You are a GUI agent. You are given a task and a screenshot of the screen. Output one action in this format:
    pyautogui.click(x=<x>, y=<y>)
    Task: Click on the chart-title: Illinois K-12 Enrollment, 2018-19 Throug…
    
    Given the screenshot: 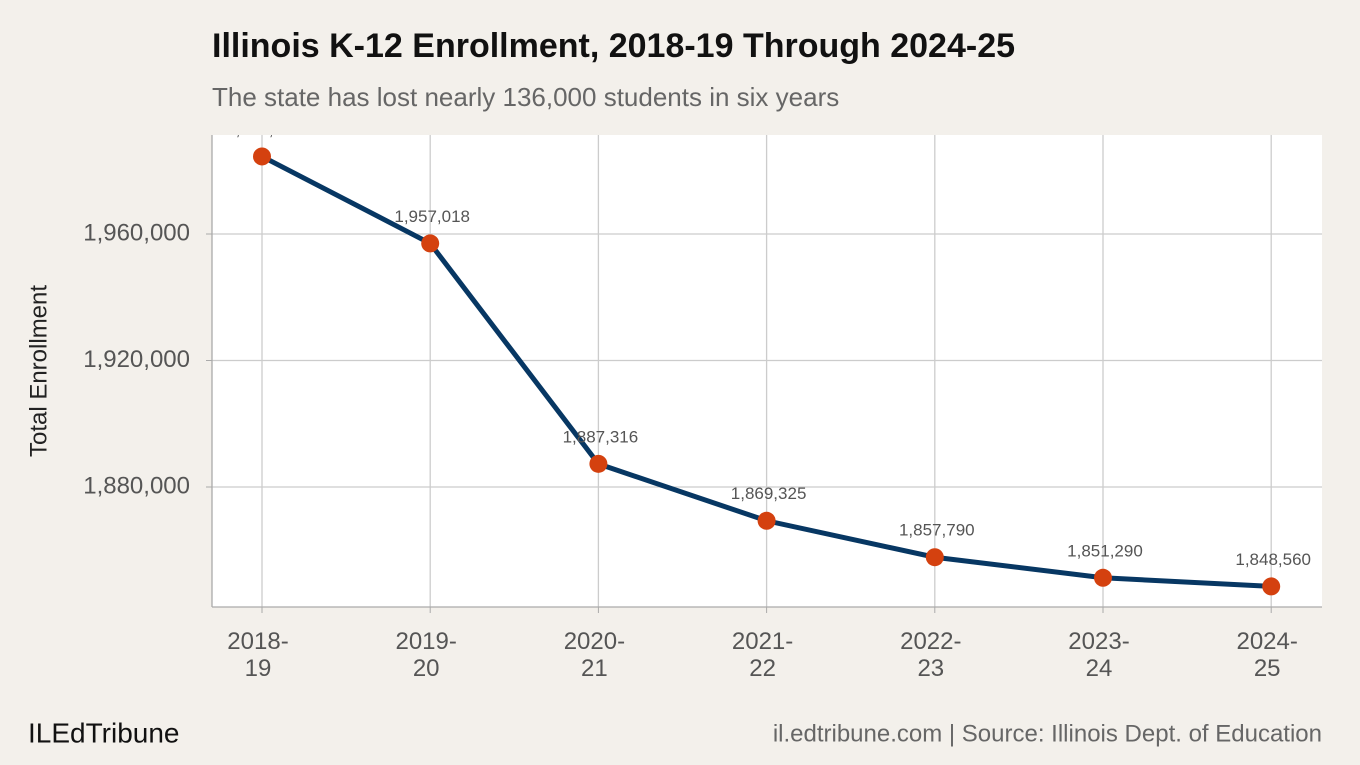 What is the action you would take?
    pyautogui.click(x=613, y=46)
    